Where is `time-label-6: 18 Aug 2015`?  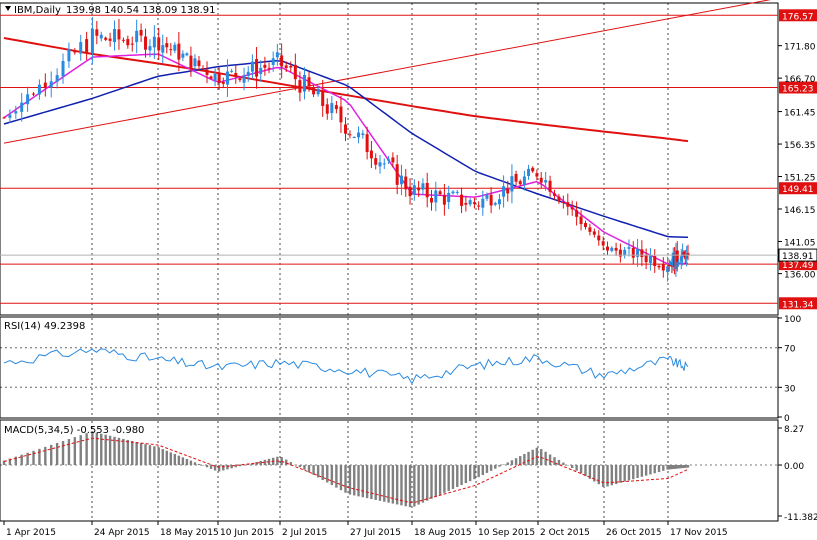
time-label-6: 18 Aug 2015 is located at coordinates (443, 533).